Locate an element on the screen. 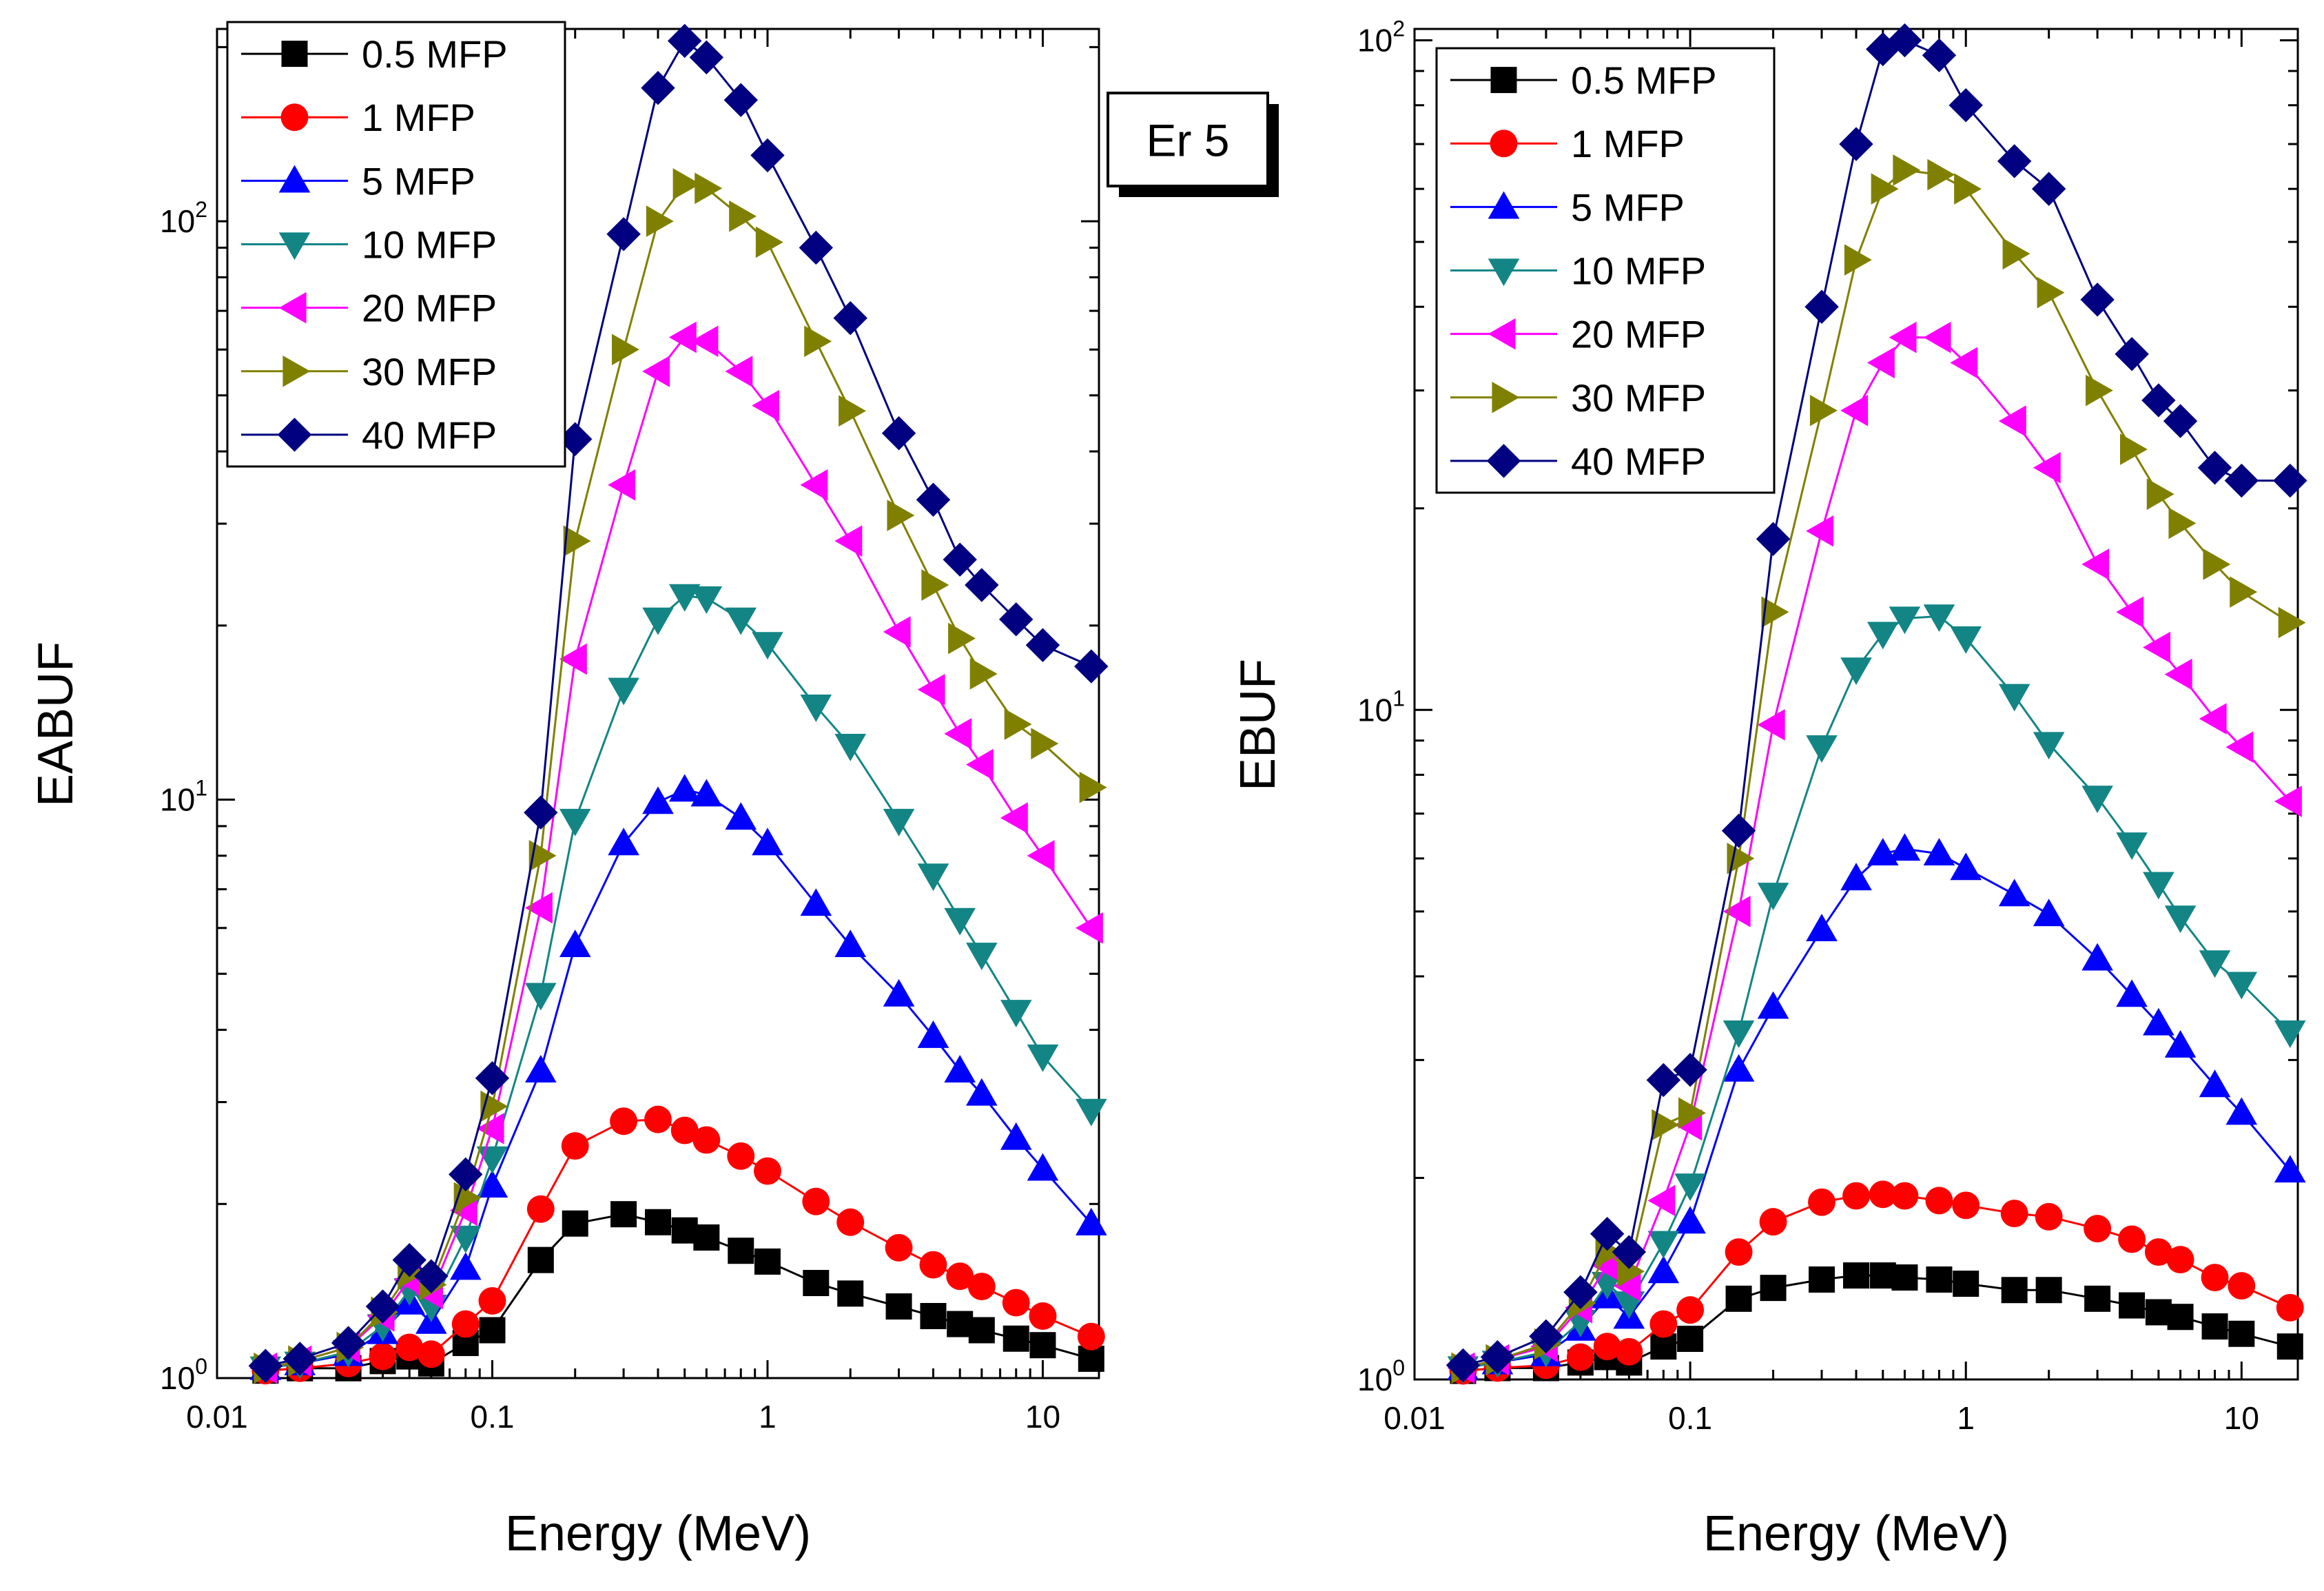 This screenshot has width=2324, height=1591. series-5-mfp is located at coordinates (678, 1077).